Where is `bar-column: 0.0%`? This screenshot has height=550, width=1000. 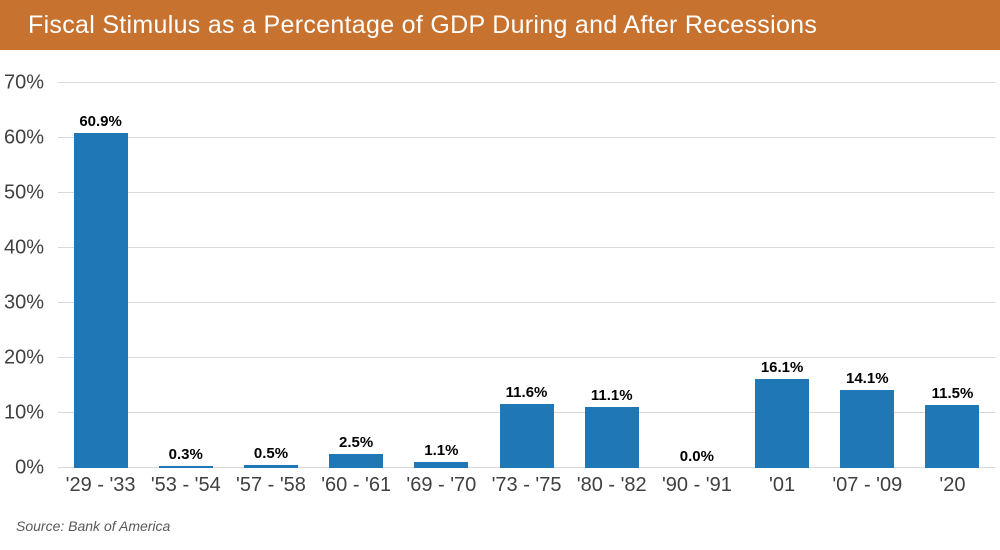
bar-column: 0.0% is located at coordinates (696, 275).